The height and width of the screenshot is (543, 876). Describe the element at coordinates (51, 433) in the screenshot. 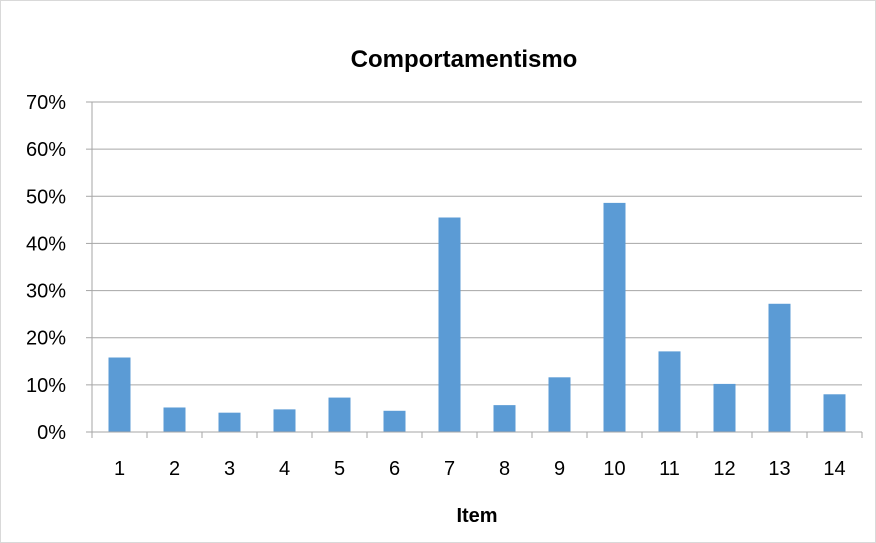

I see `y-tick-label: 0%` at that location.